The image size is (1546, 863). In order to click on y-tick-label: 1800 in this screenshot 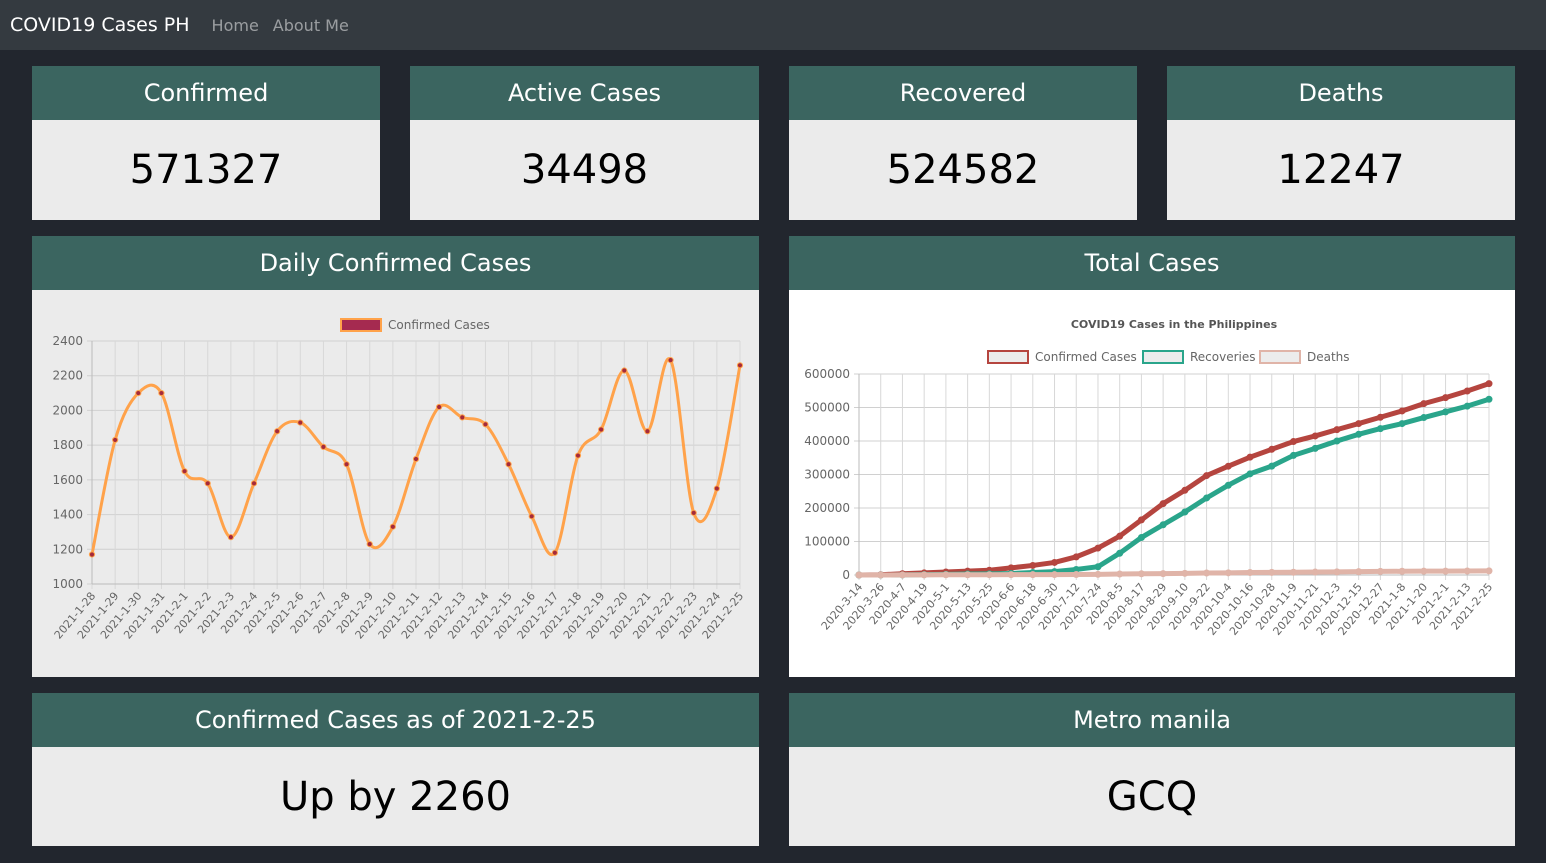, I will do `click(67, 445)`.